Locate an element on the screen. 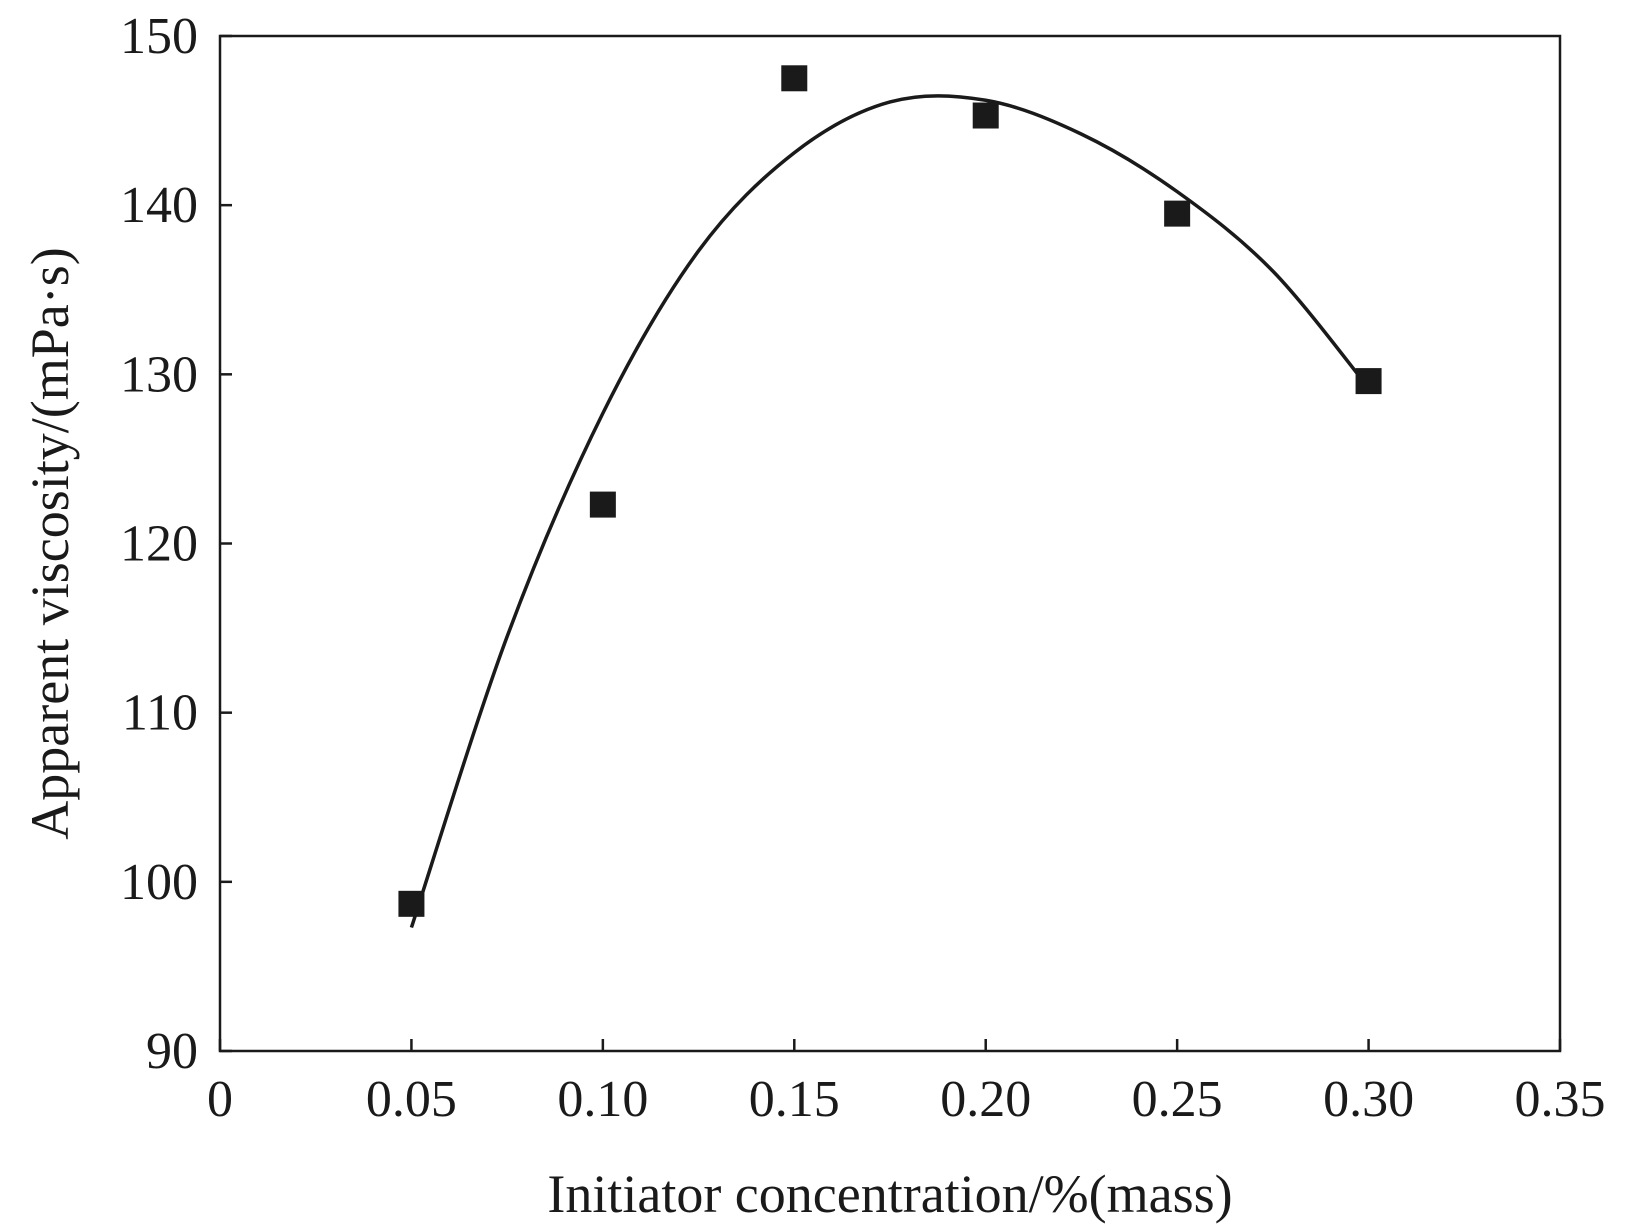 This screenshot has width=1625, height=1230. y-tick-label: 120 is located at coordinates (159, 544).